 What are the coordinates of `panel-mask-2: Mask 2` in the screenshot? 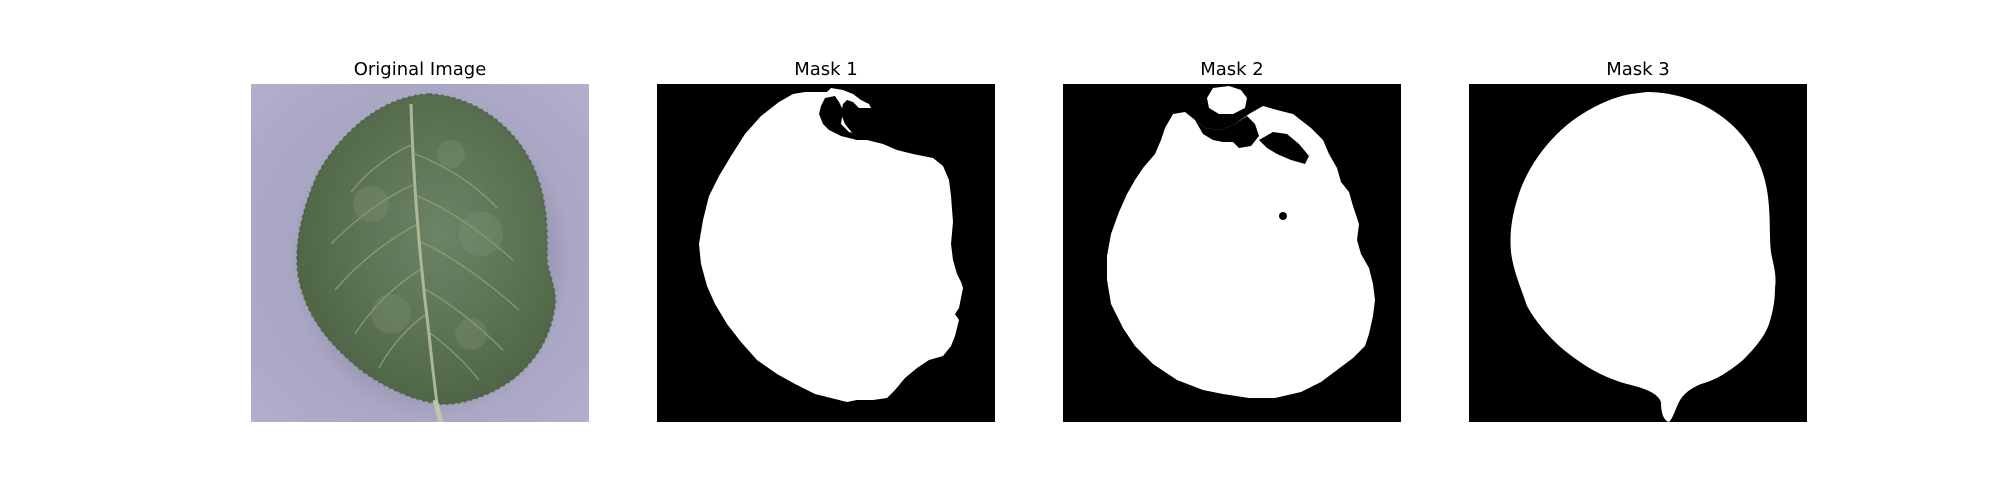 It's located at (1232, 239).